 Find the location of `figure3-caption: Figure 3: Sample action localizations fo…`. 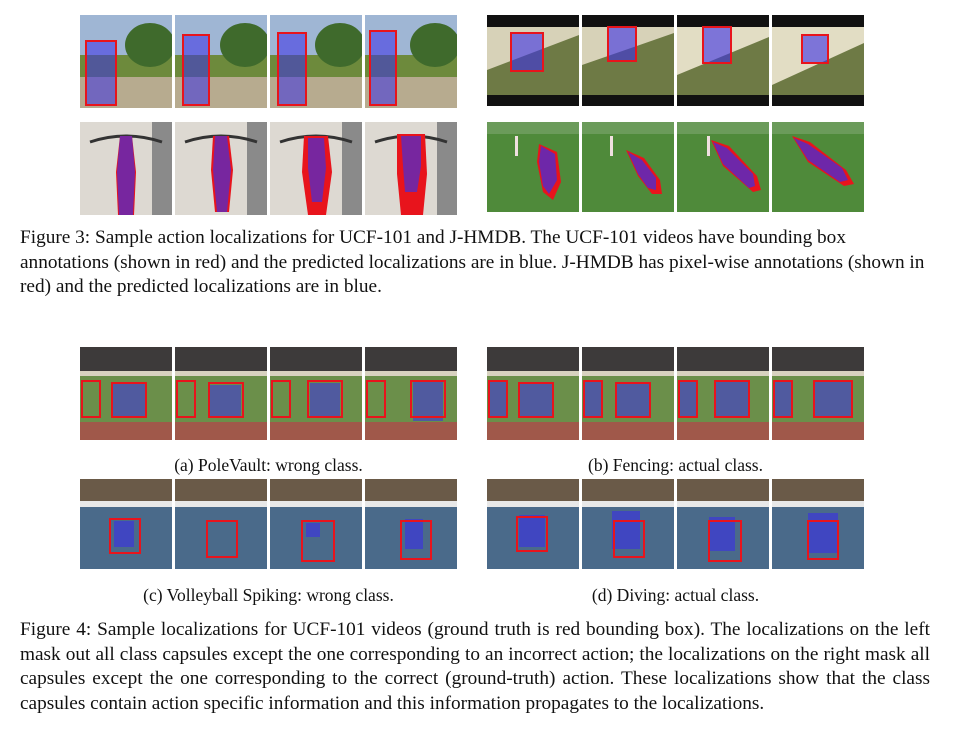

figure3-caption: Figure 3: Sample action localizations fo… is located at coordinates (472, 262).